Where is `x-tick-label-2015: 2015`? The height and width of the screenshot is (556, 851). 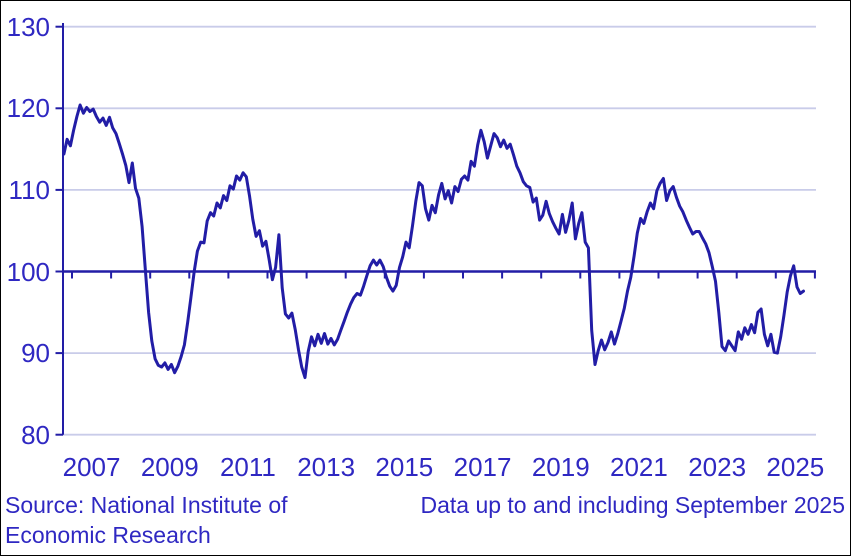 x-tick-label-2015: 2015 is located at coordinates (404, 467).